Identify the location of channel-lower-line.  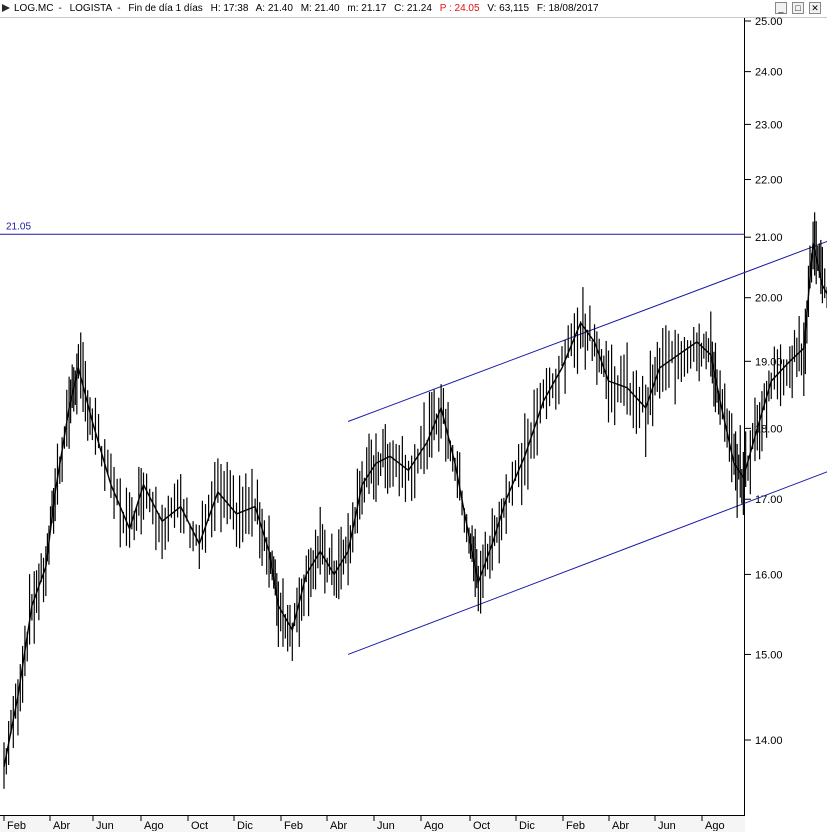
(587, 563).